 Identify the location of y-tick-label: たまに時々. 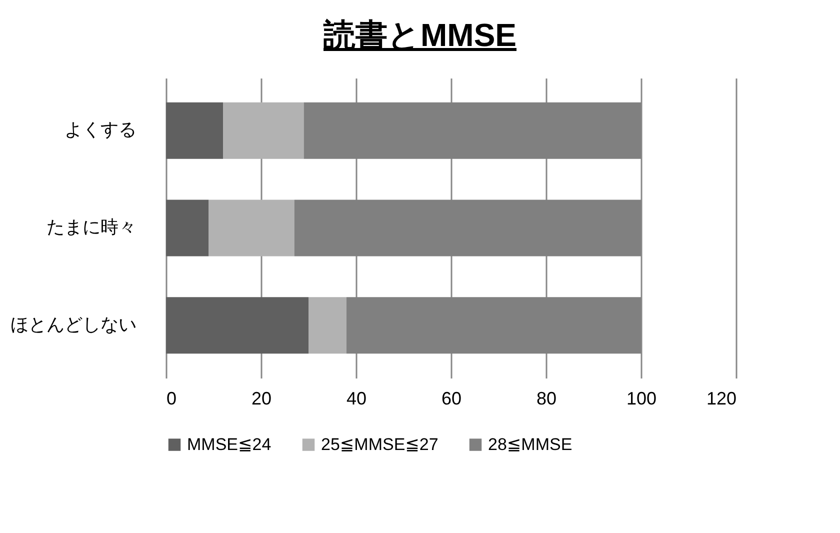
(91, 227).